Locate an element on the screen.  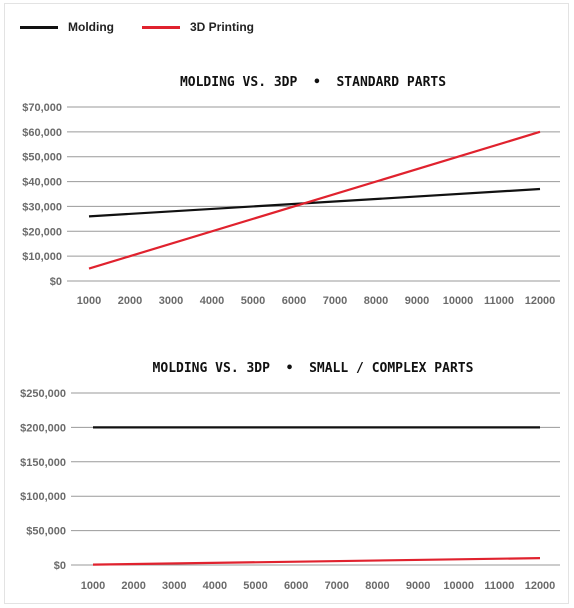
legend-label-molding: Molding is located at coordinates (91, 27).